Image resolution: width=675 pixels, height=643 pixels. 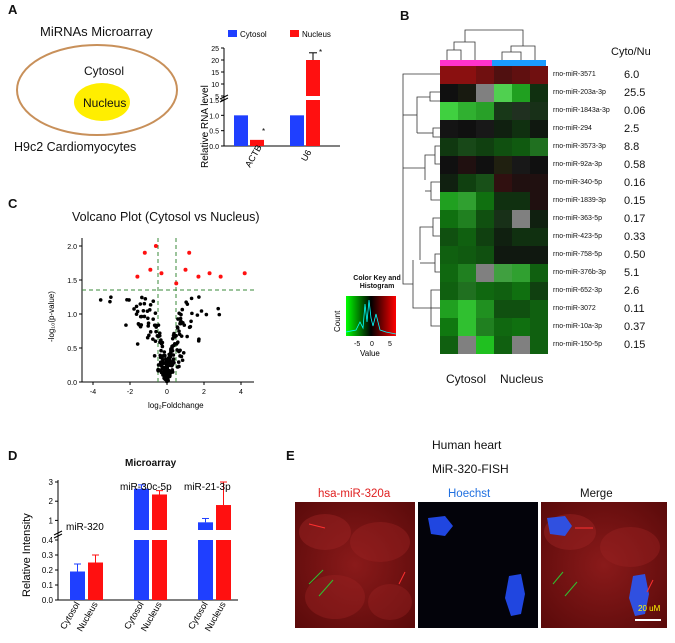 What do you see at coordinates (579, 272) in the screenshot?
I see `row-label: rno-miR-376b-3p` at bounding box center [579, 272].